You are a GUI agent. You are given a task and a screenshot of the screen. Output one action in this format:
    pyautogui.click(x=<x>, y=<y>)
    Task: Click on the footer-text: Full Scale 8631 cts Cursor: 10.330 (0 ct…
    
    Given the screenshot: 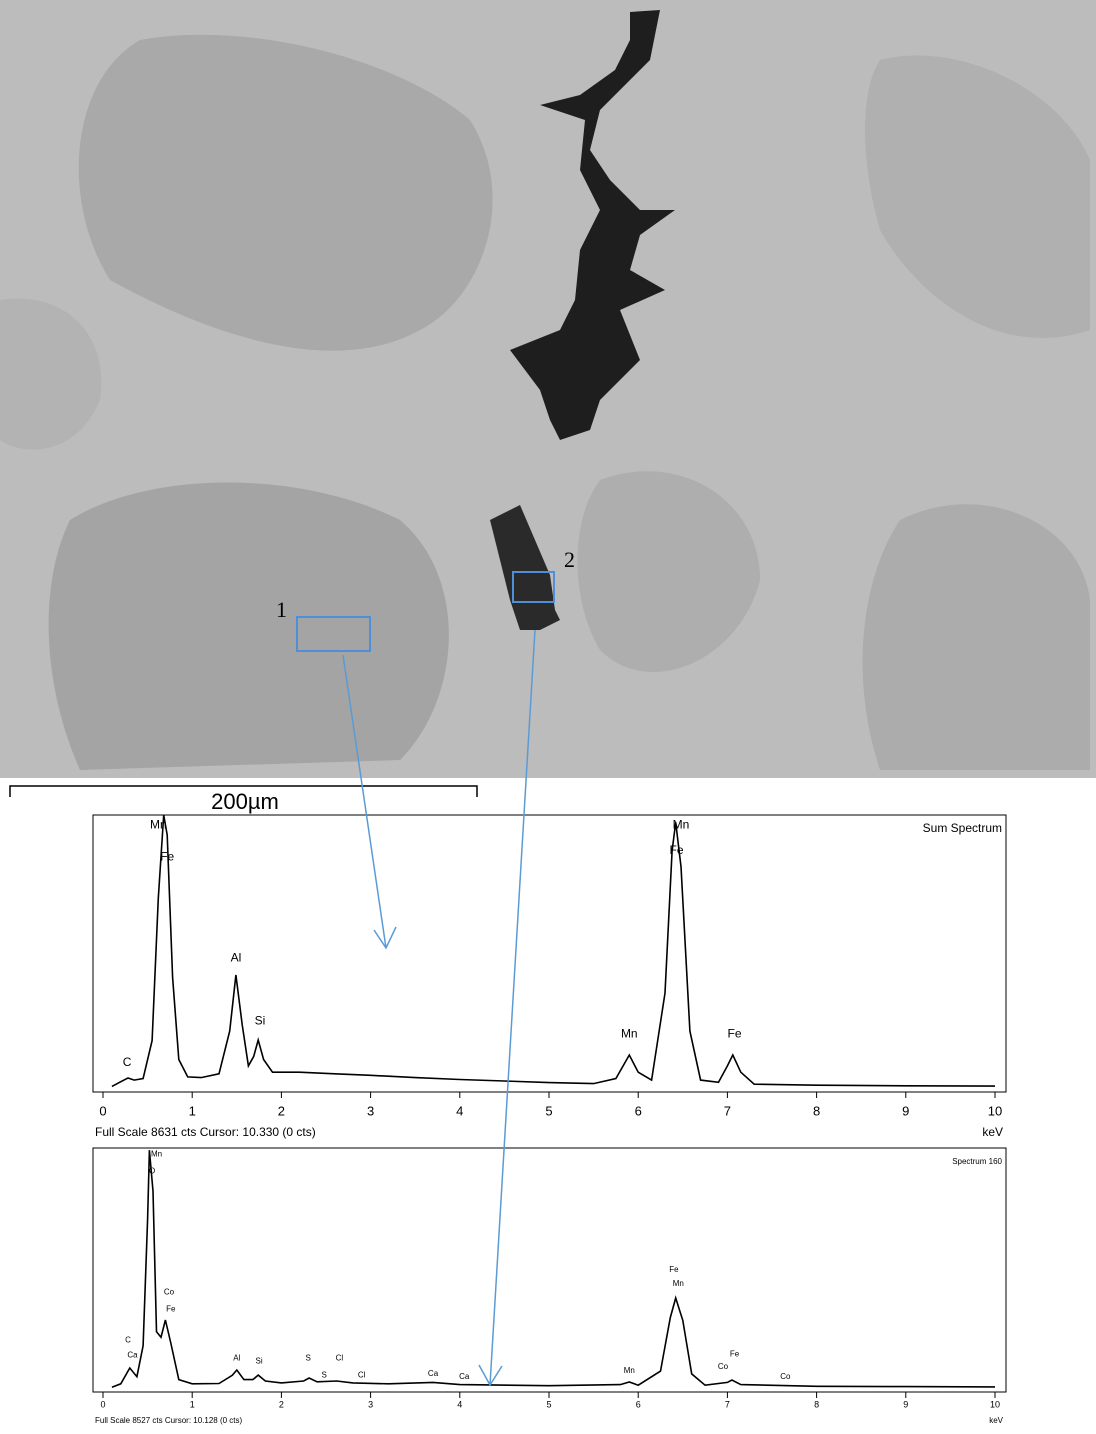 What is the action you would take?
    pyautogui.click(x=205, y=1132)
    